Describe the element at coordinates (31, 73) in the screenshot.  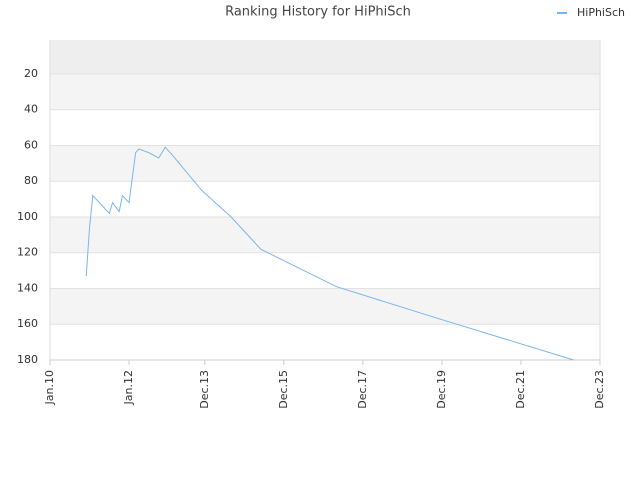
I see `y-tick-label: 20` at that location.